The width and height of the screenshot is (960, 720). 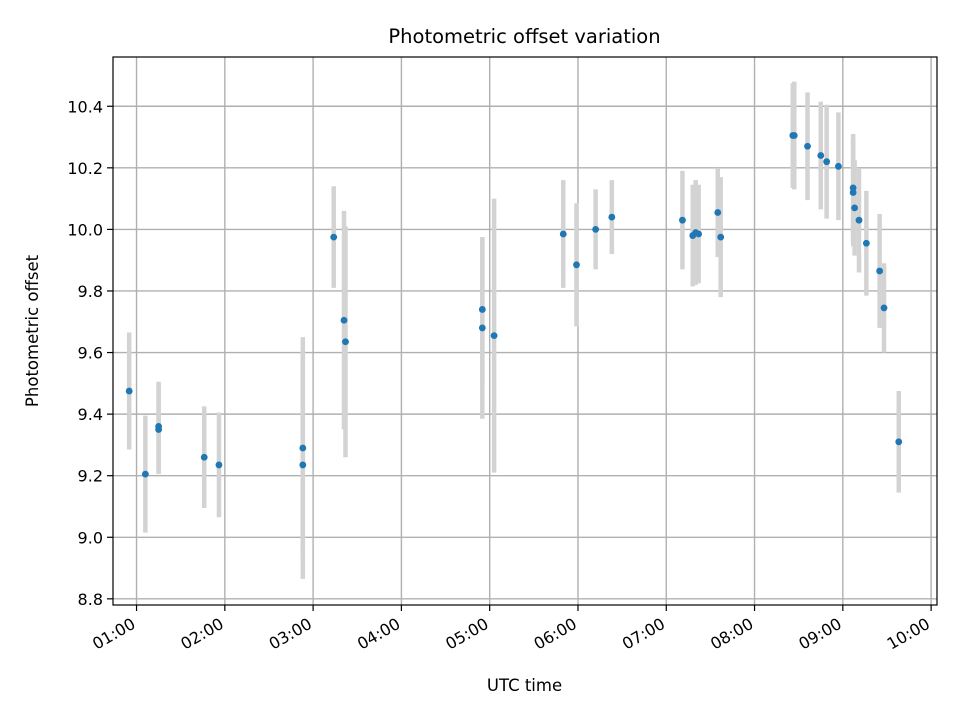 What do you see at coordinates (90, 476) in the screenshot?
I see `y-tick-label: 9.2` at bounding box center [90, 476].